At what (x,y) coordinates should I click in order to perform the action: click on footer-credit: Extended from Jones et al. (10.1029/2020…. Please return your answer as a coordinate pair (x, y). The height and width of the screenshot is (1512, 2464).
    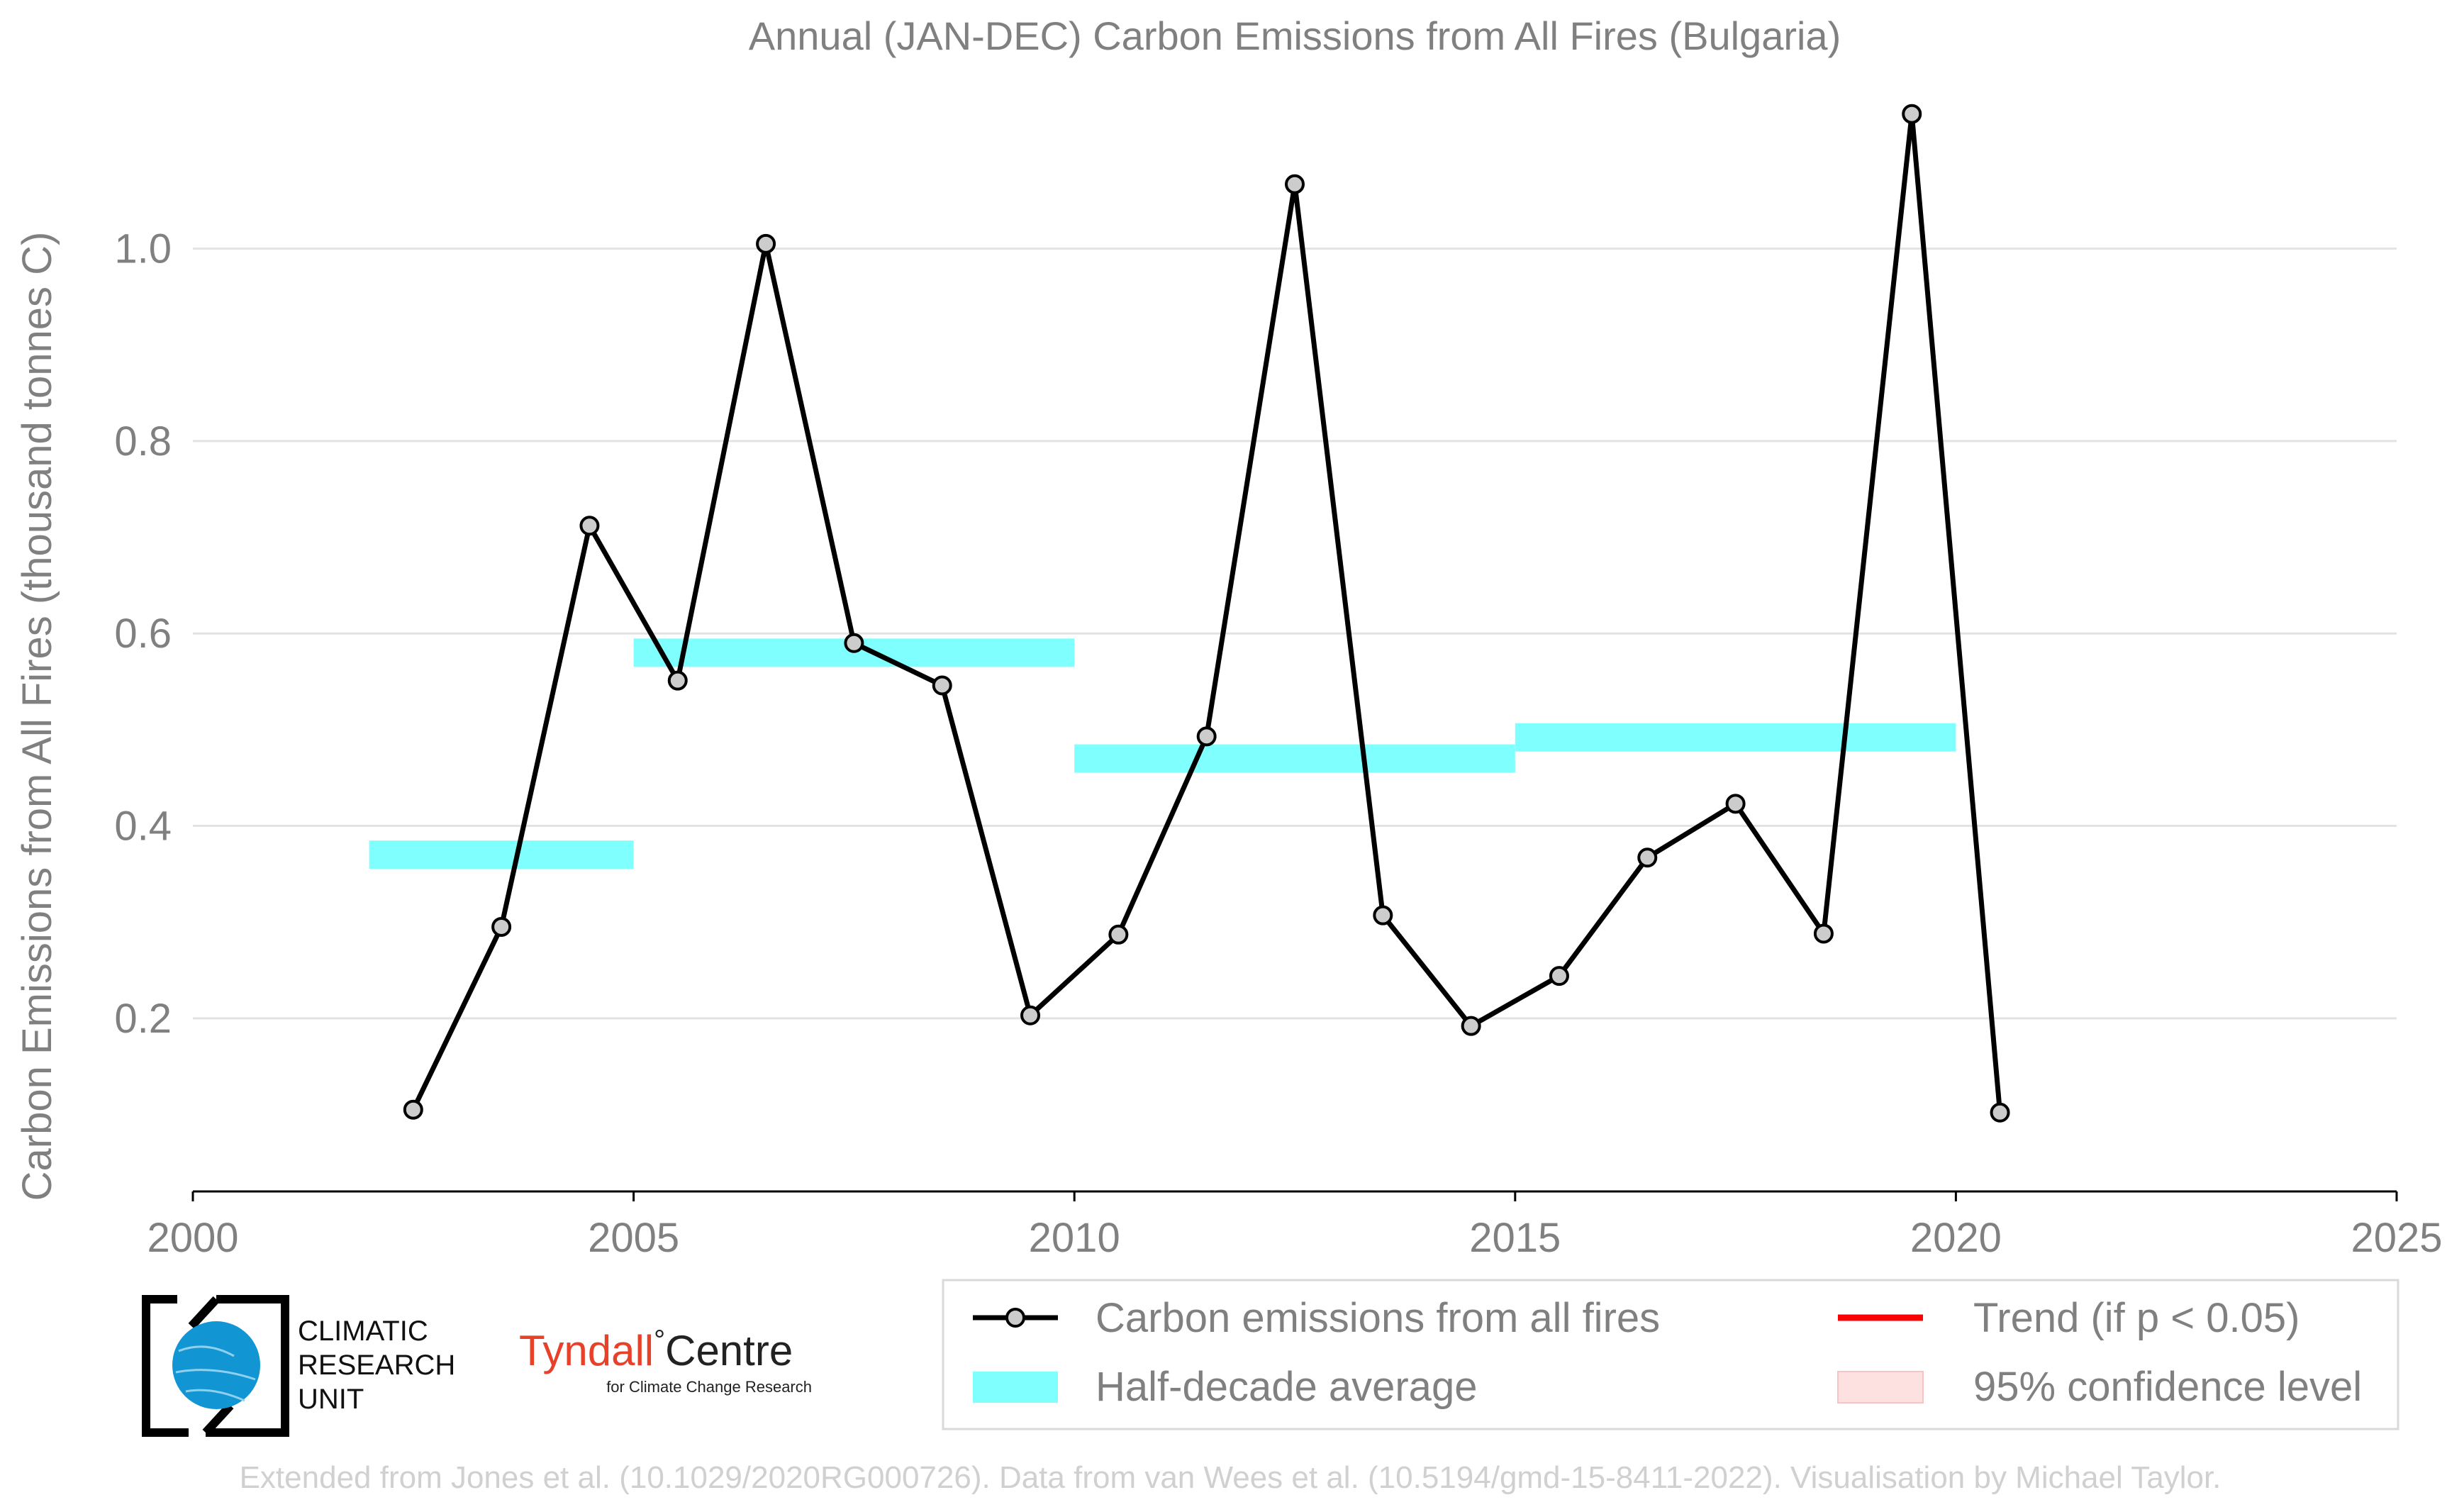
    Looking at the image, I should click on (1230, 1477).